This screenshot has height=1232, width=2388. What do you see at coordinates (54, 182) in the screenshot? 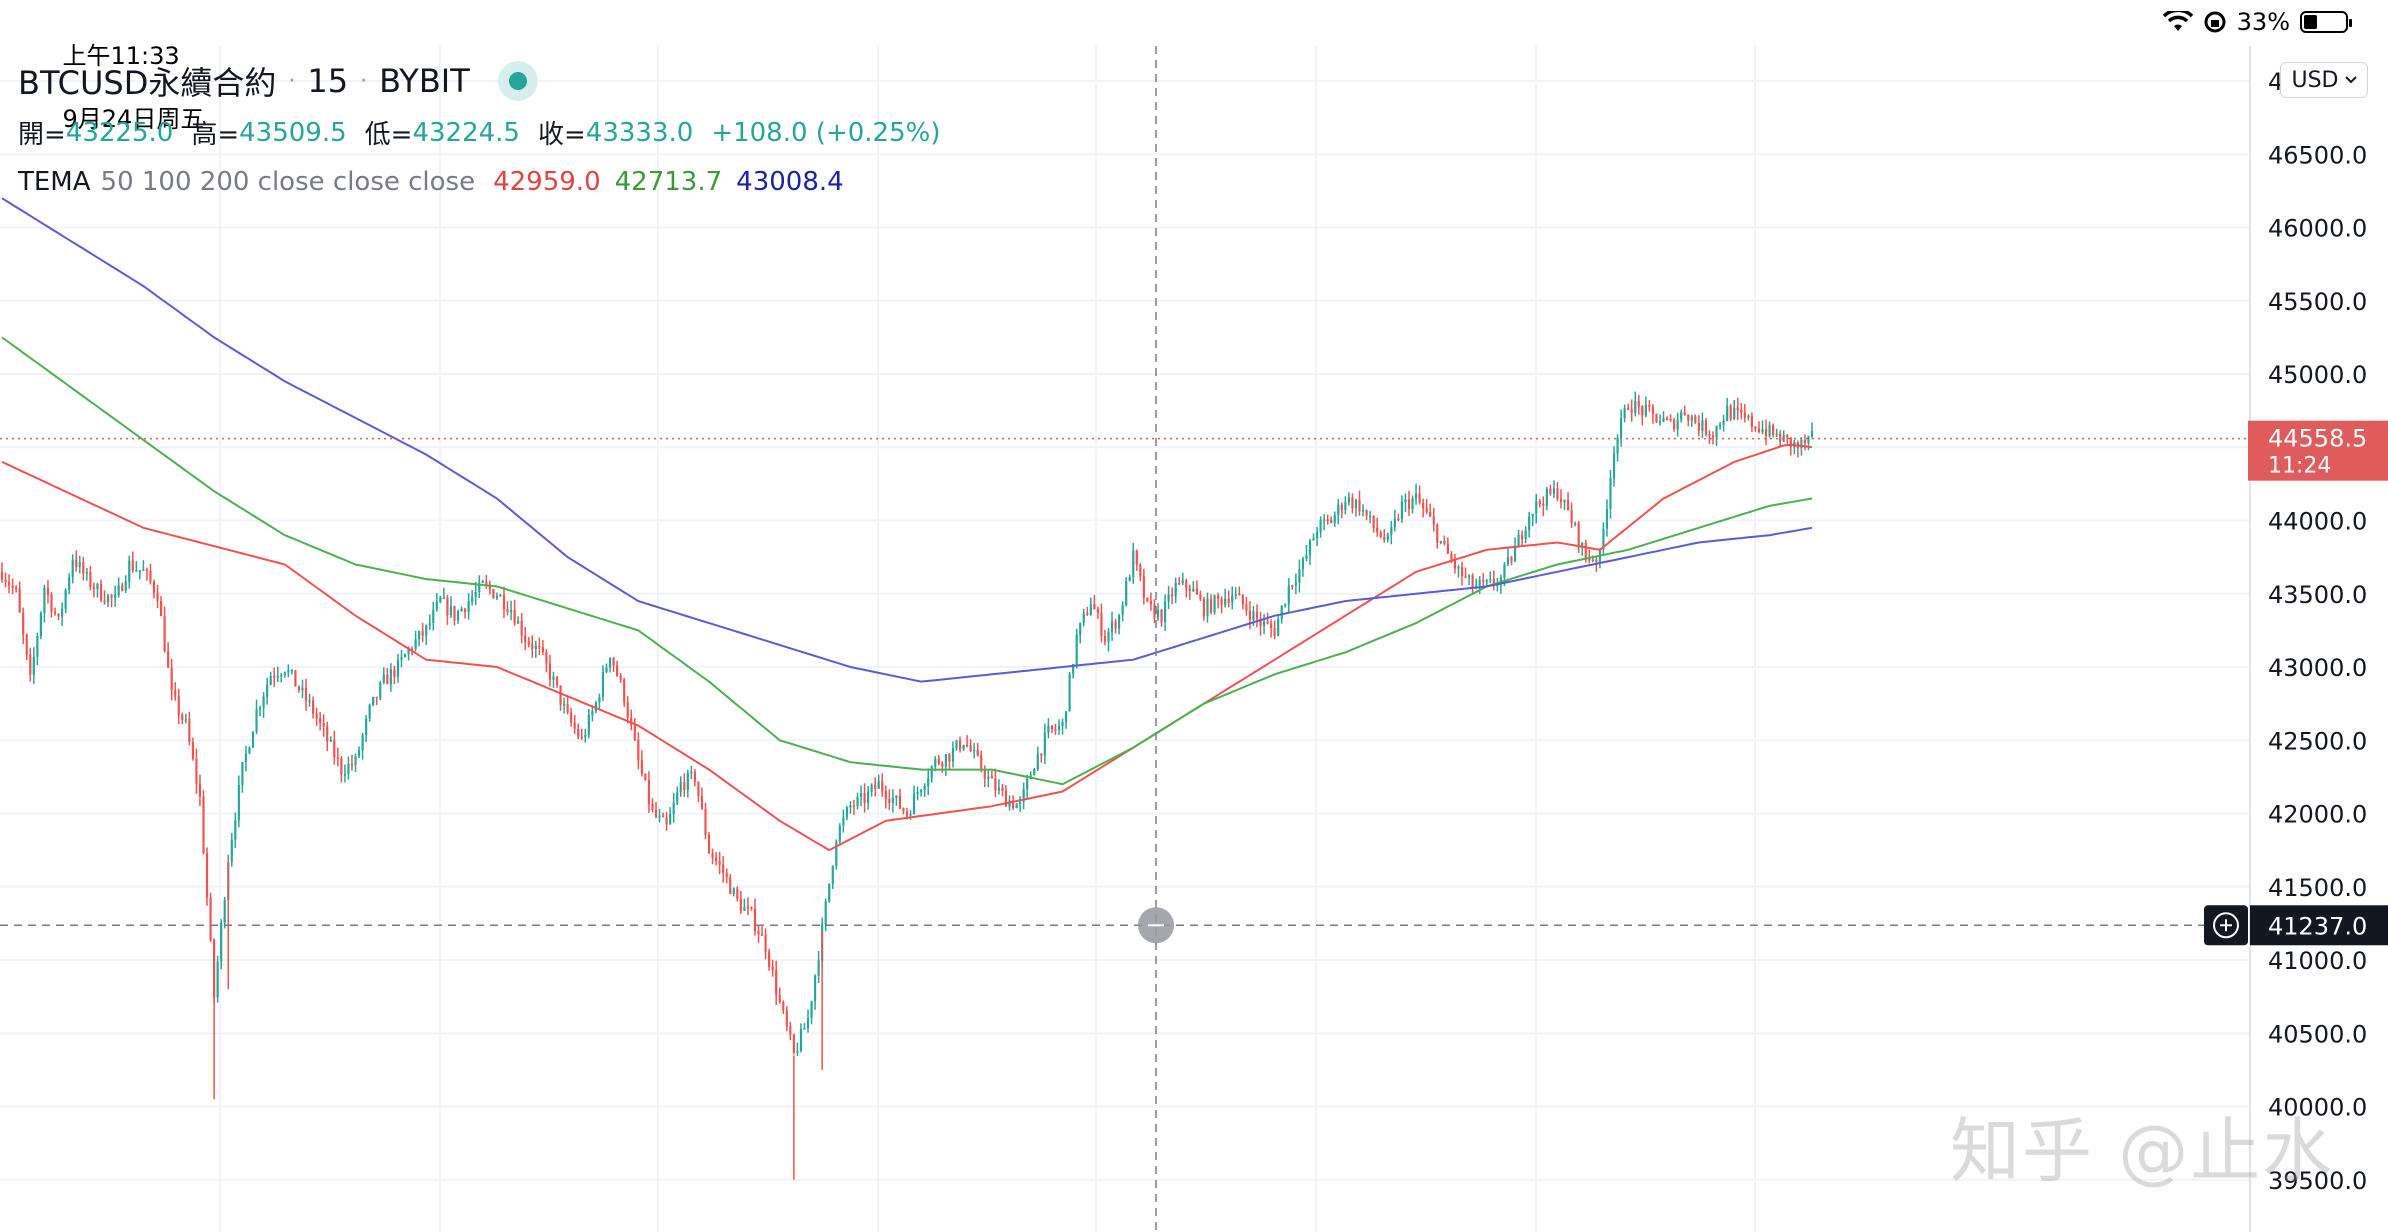
I see `indicator-name: TEMA` at bounding box center [54, 182].